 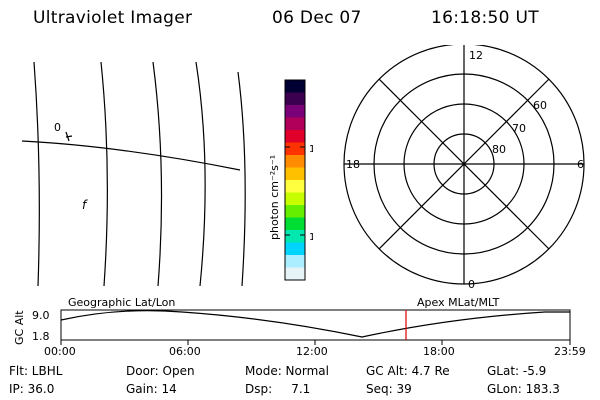 I want to click on gc-alt-info: GC Alt: 4.7 Re, so click(x=408, y=371).